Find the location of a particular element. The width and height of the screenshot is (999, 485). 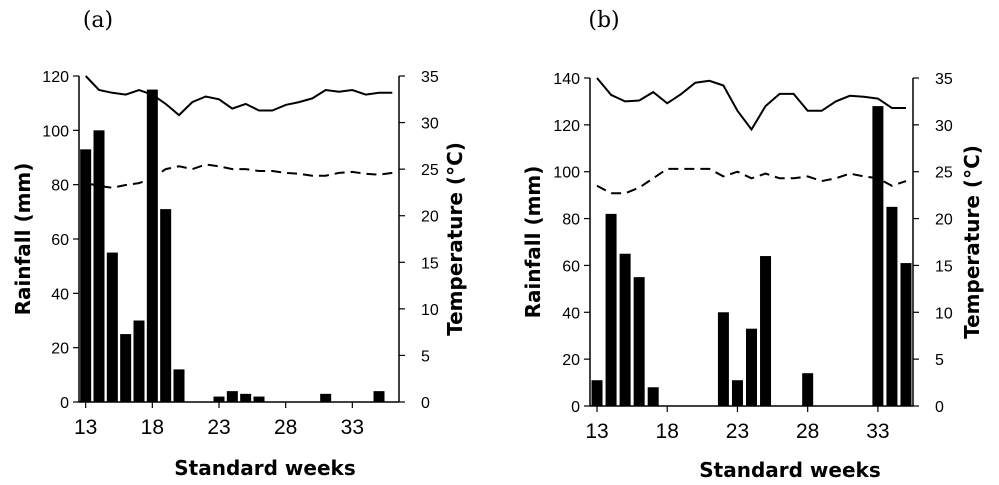

y-tick-label: 140 is located at coordinates (566, 79).